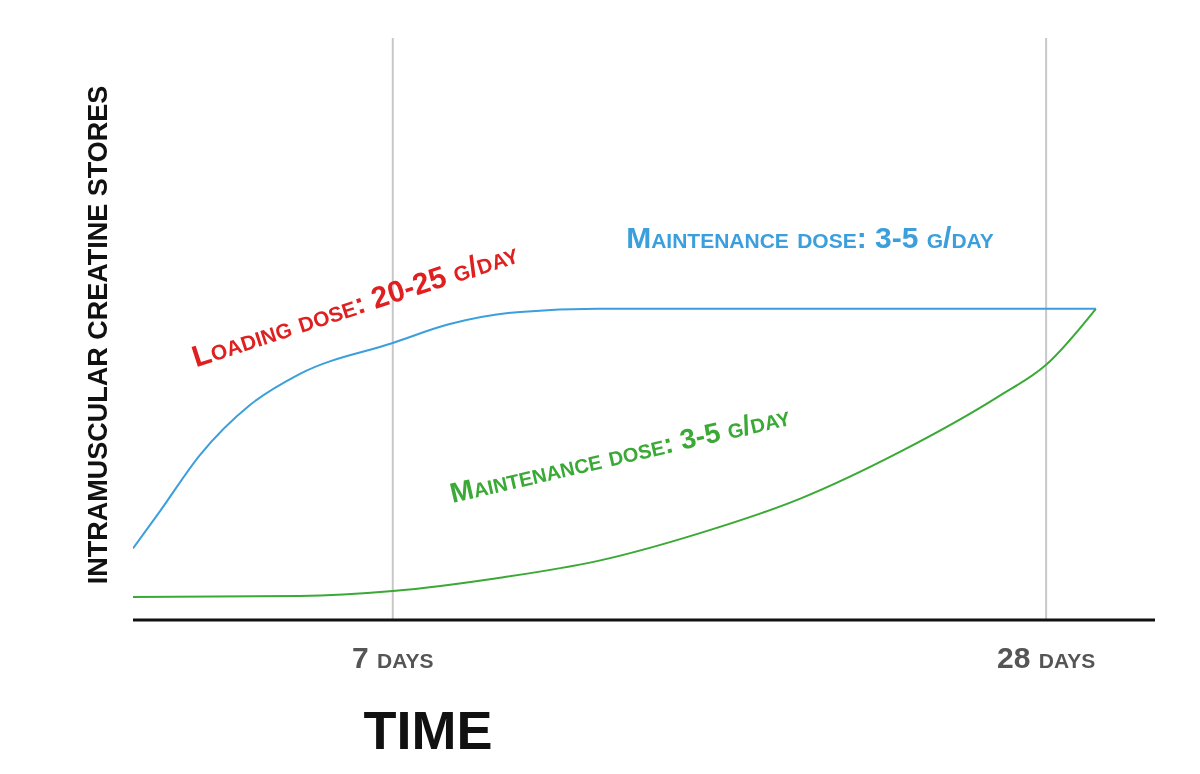  I want to click on annotation: Loading dose: 20-25 g/day, so click(354, 305).